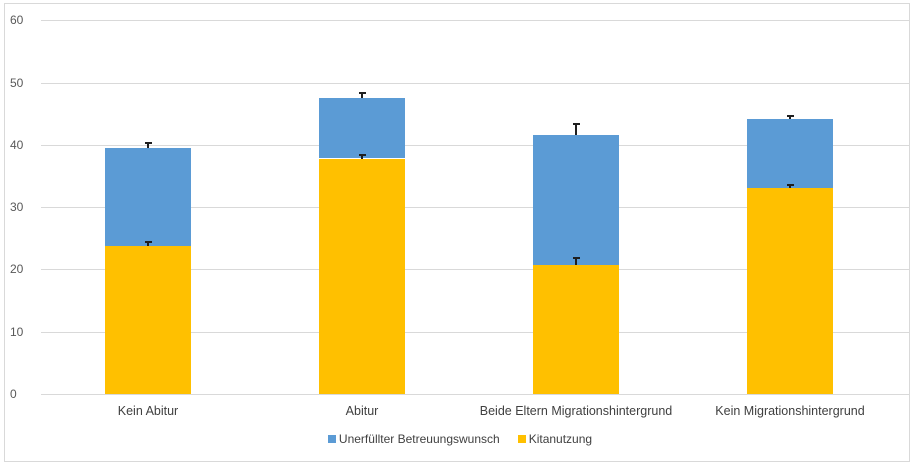 The width and height of the screenshot is (920, 468). I want to click on legend-item-kitanutzung: Kitanutzung, so click(555, 439).